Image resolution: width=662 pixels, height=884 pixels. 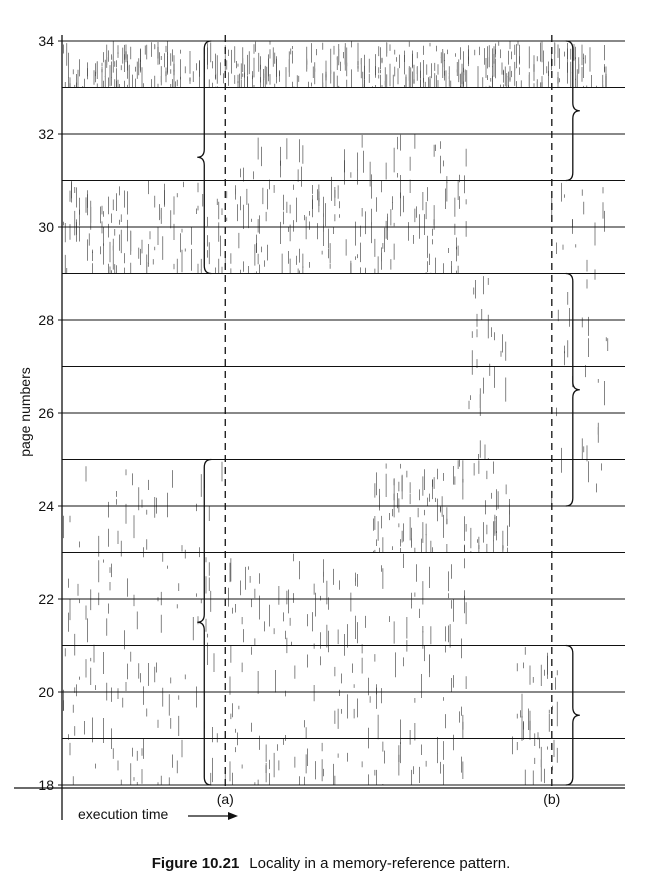 I want to click on y-tick-label: 32, so click(x=46, y=134).